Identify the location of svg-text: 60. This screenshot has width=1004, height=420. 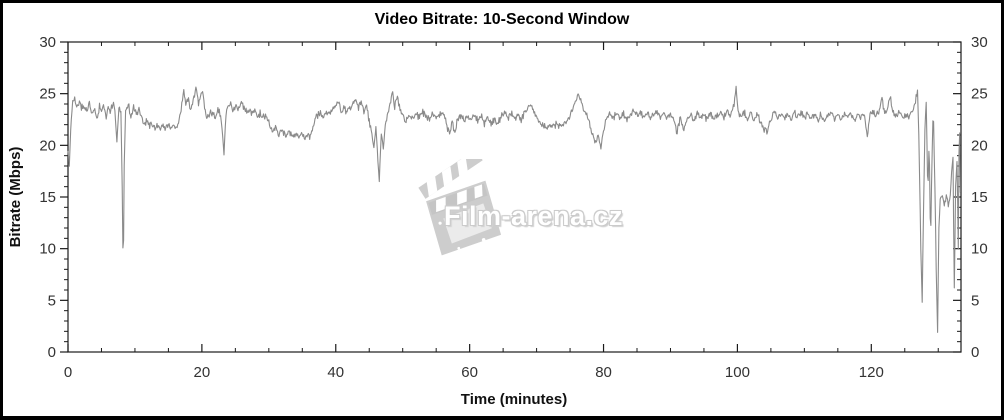
(469, 372).